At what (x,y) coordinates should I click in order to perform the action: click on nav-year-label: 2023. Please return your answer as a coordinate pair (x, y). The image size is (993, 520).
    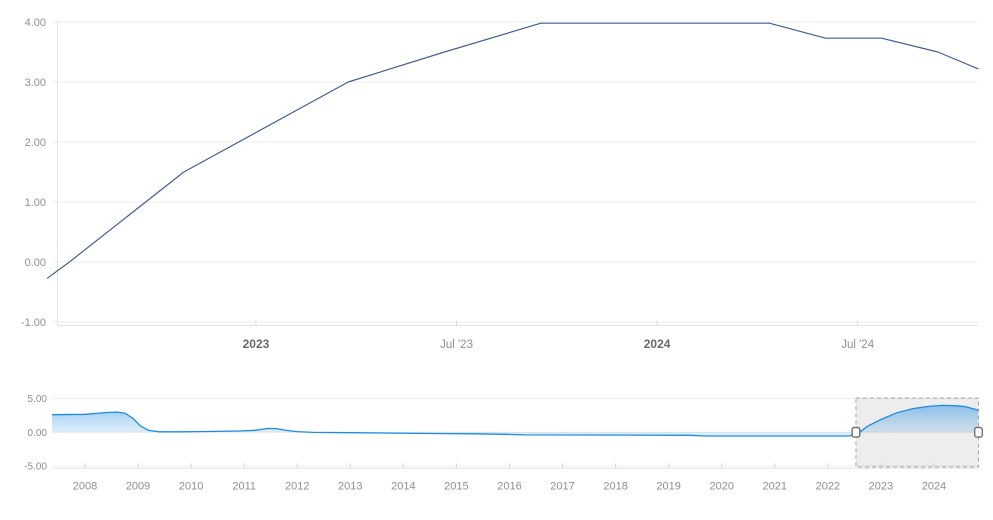
    Looking at the image, I should click on (881, 487).